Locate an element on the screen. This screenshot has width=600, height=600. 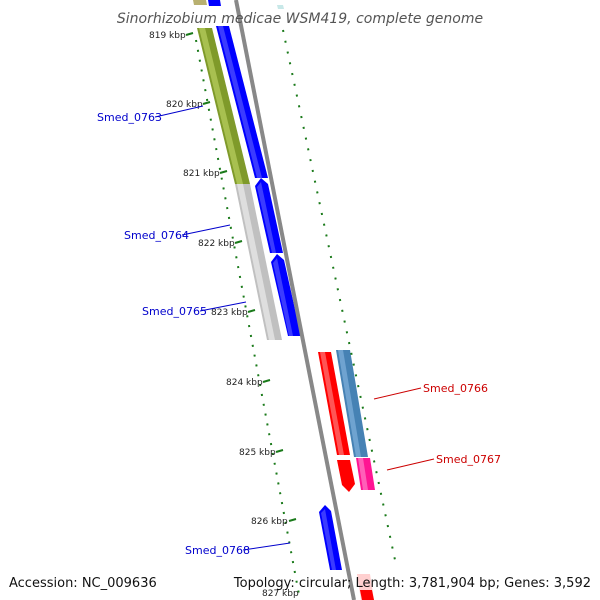
cds-smed-0763-highlight is located at coordinates (240, 102).